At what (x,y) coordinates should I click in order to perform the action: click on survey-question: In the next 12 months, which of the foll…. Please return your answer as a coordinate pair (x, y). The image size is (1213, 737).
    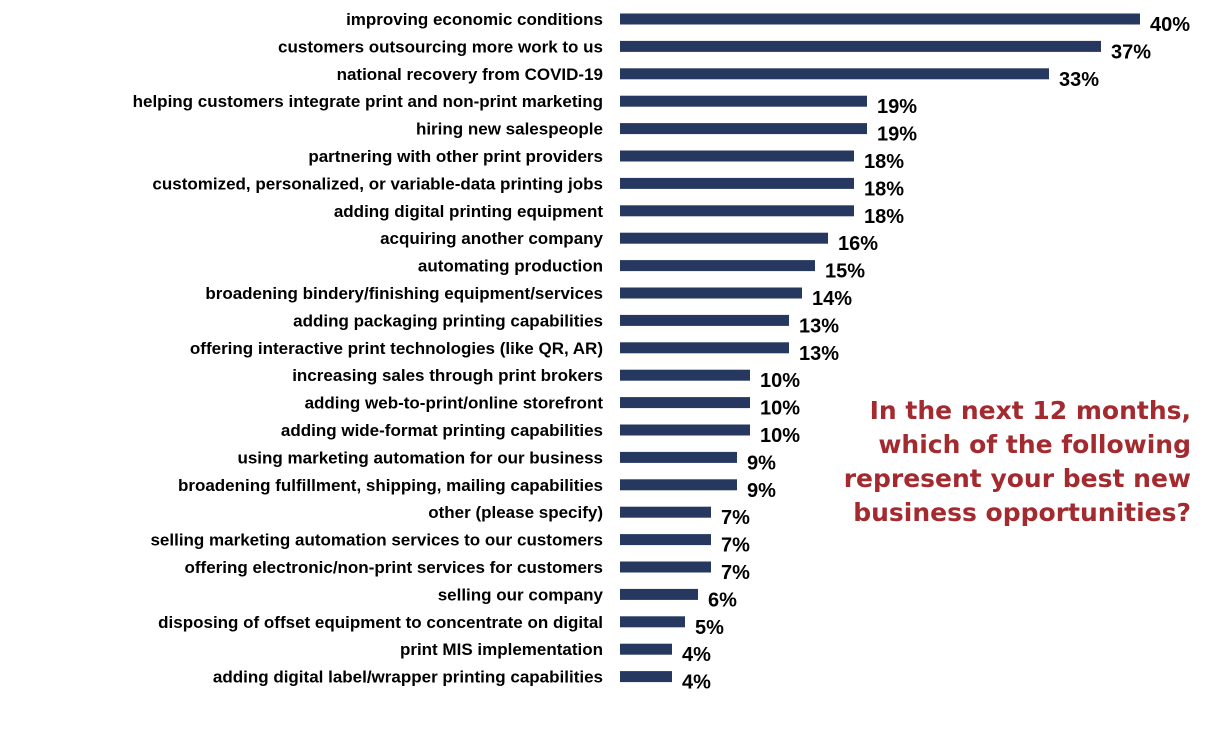
    Looking at the image, I should click on (1017, 461).